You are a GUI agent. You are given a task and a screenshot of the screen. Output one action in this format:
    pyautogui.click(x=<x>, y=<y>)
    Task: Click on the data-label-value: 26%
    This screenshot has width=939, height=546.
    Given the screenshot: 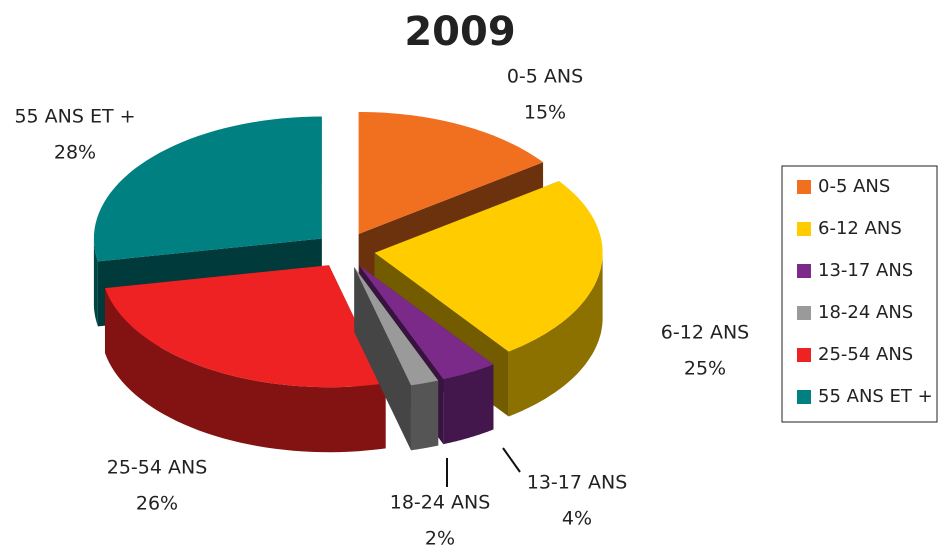 What is the action you would take?
    pyautogui.click(x=157, y=504)
    